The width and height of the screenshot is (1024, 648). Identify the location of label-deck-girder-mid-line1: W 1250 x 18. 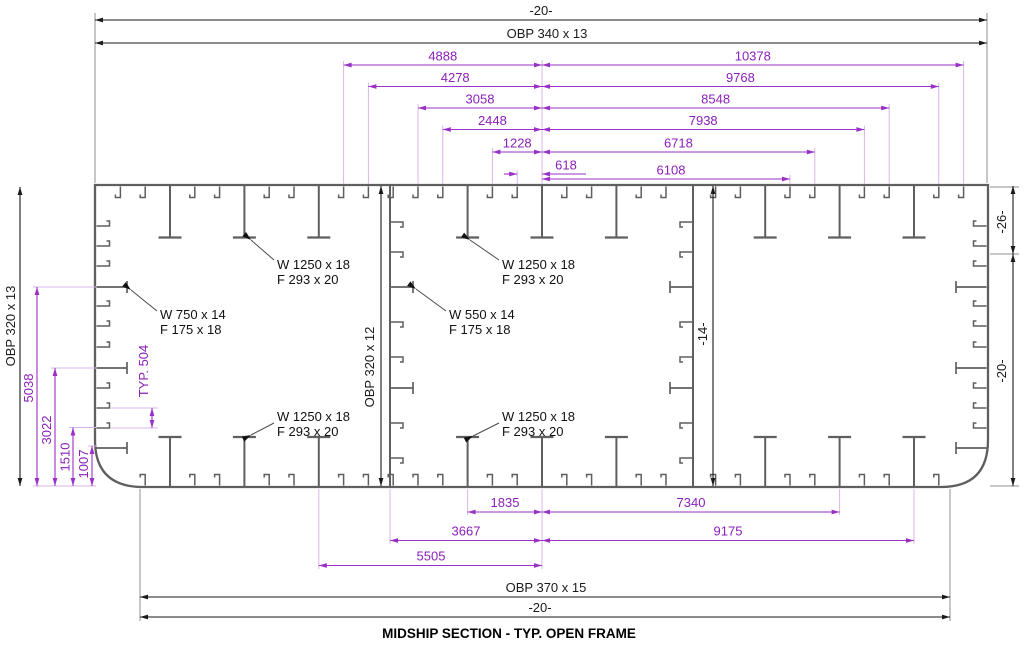
(538, 264).